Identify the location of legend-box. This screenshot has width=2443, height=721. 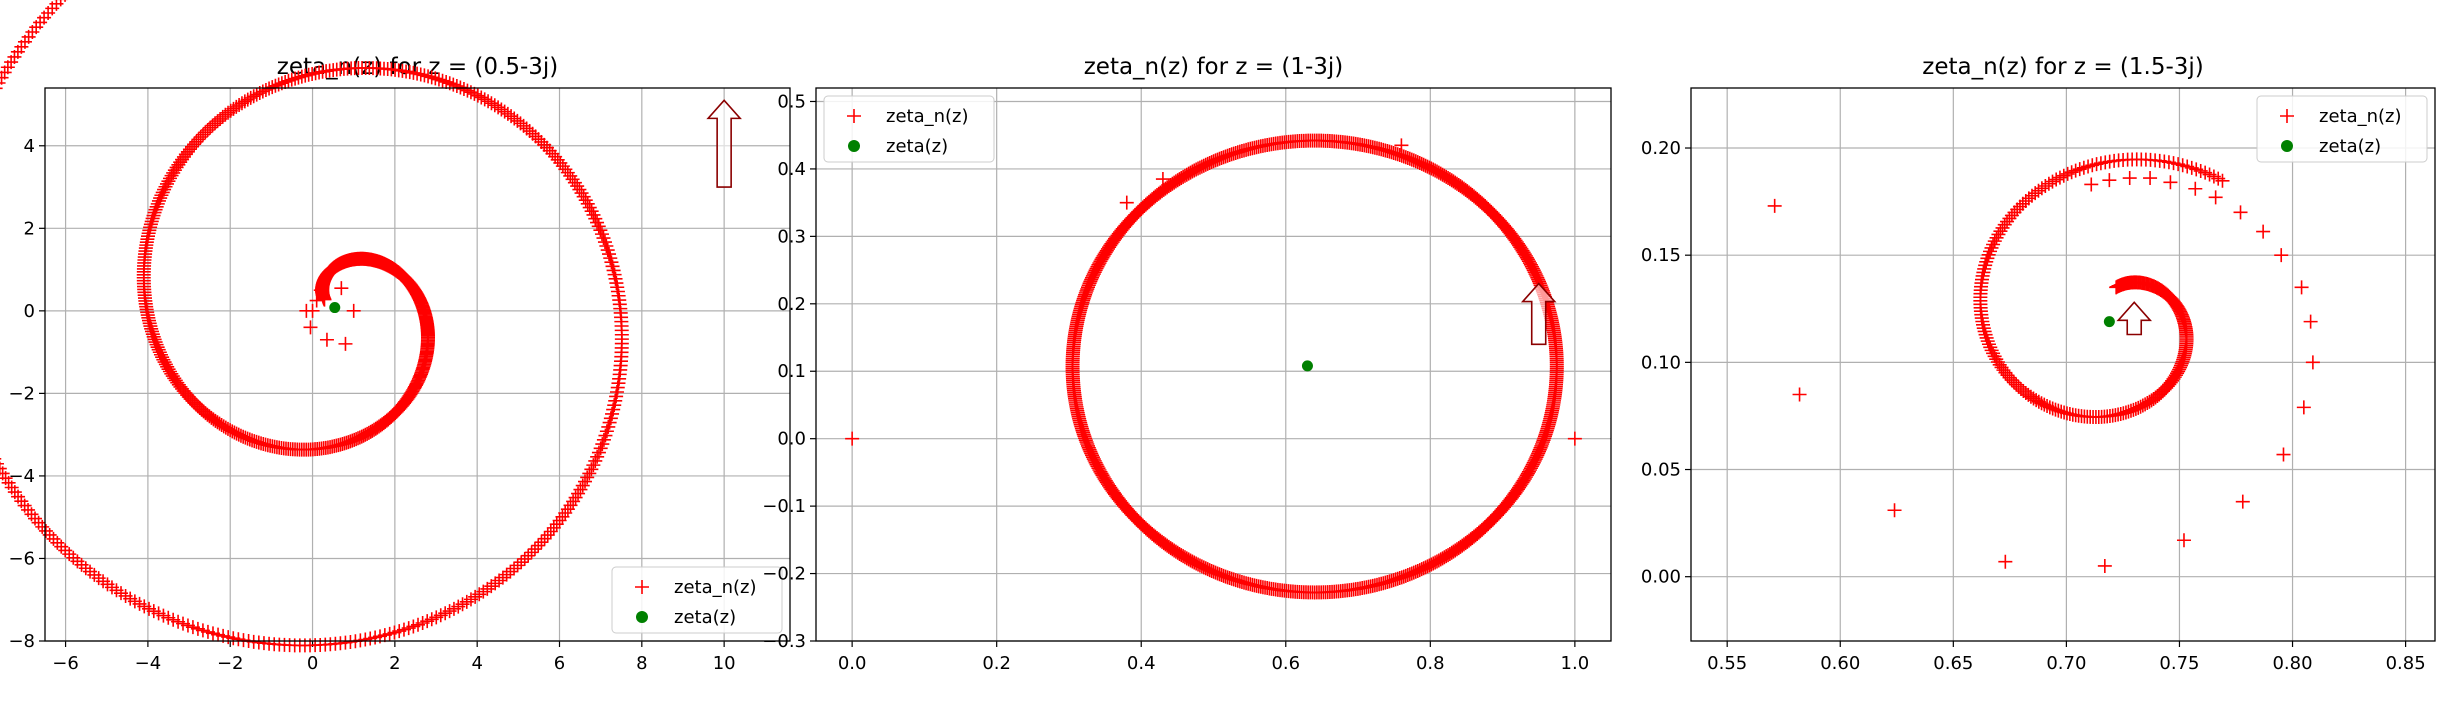
(909, 129).